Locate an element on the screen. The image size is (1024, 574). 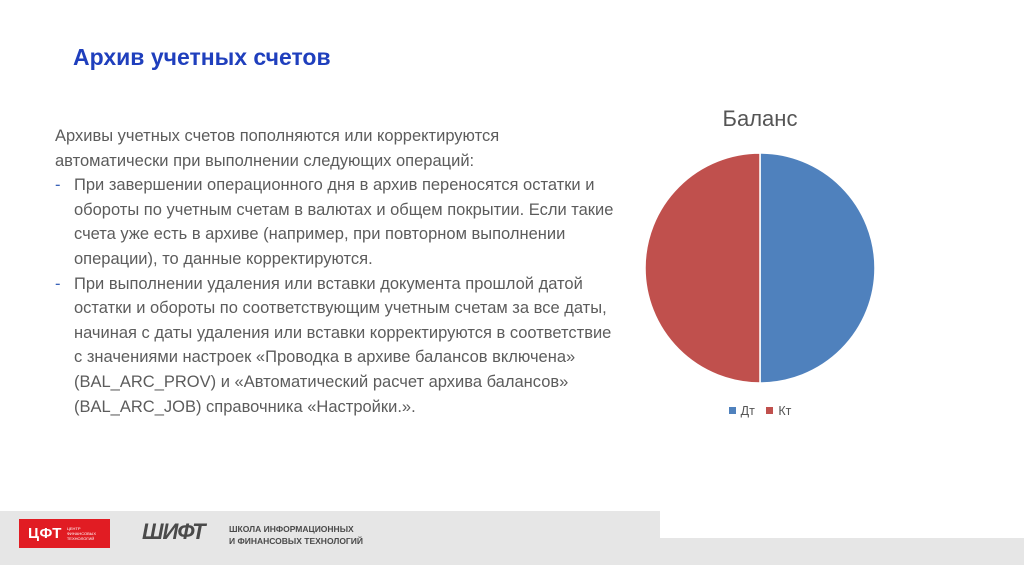
pie-chart-svg is located at coordinates (760, 268).